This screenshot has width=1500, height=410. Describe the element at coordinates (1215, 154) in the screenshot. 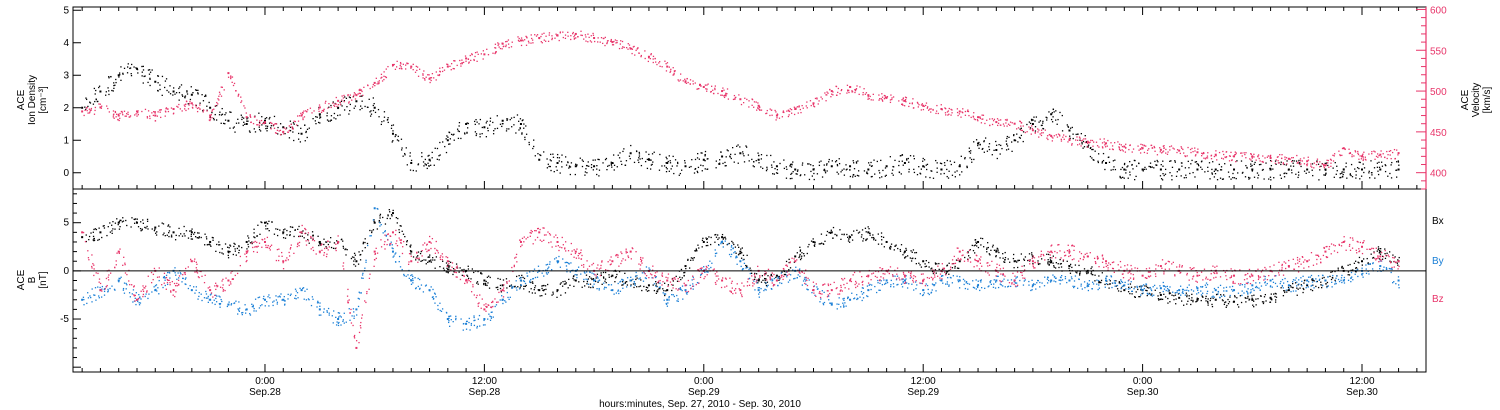

I see `velocity-point` at that location.